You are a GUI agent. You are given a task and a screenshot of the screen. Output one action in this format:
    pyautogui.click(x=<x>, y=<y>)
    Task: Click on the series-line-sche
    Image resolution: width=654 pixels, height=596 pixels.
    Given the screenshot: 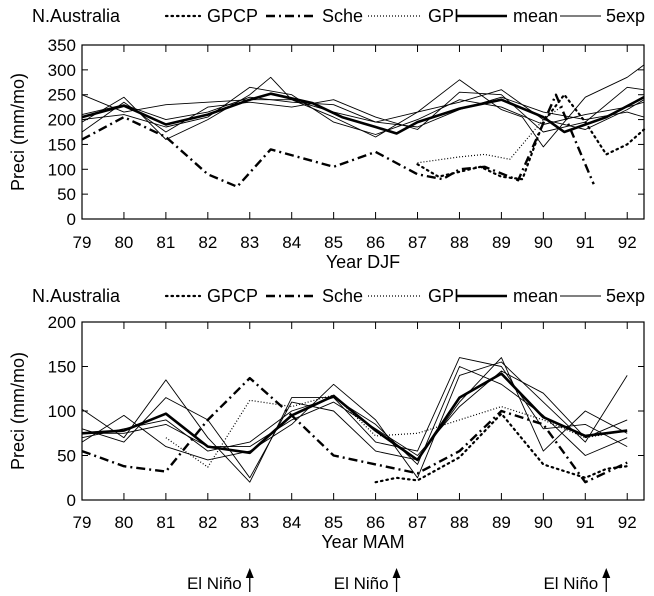 What is the action you would take?
    pyautogui.click(x=338, y=140)
    